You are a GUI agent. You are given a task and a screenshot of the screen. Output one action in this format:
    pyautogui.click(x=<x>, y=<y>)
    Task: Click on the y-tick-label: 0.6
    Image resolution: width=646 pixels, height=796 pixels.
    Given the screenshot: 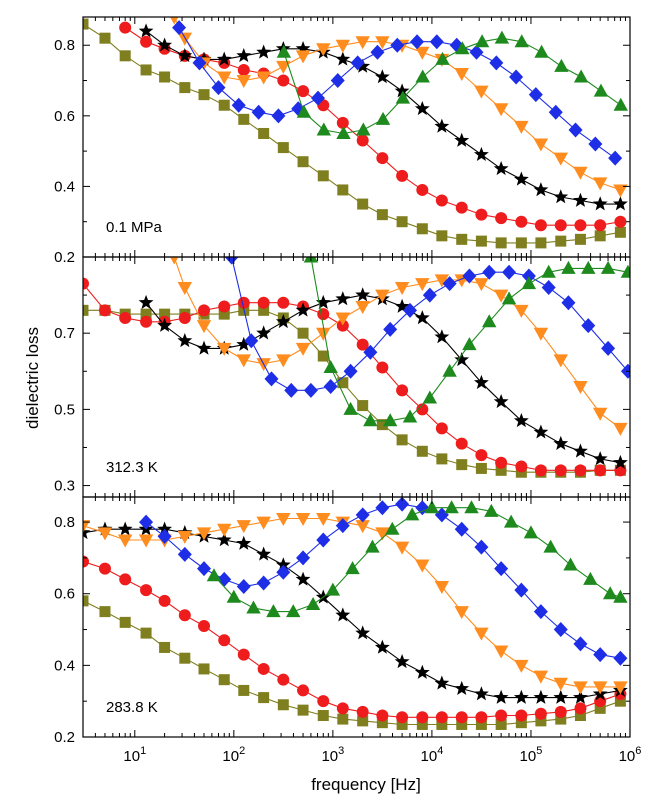 What is the action you would take?
    pyautogui.click(x=64, y=594)
    